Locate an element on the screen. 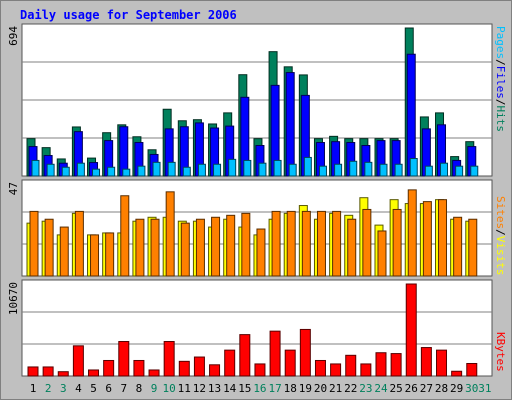 The height and width of the screenshot is (400, 512). x-tick-label: 16 is located at coordinates (259, 388).